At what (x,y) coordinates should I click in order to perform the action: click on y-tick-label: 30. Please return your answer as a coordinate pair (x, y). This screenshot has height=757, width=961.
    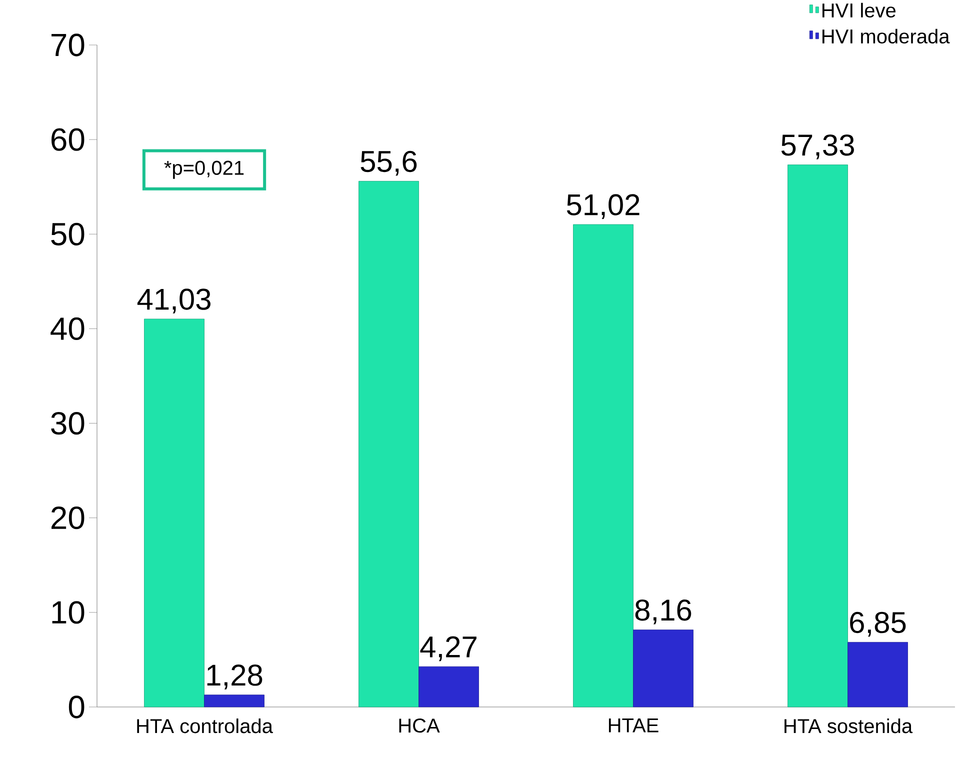
    Looking at the image, I should click on (67, 423).